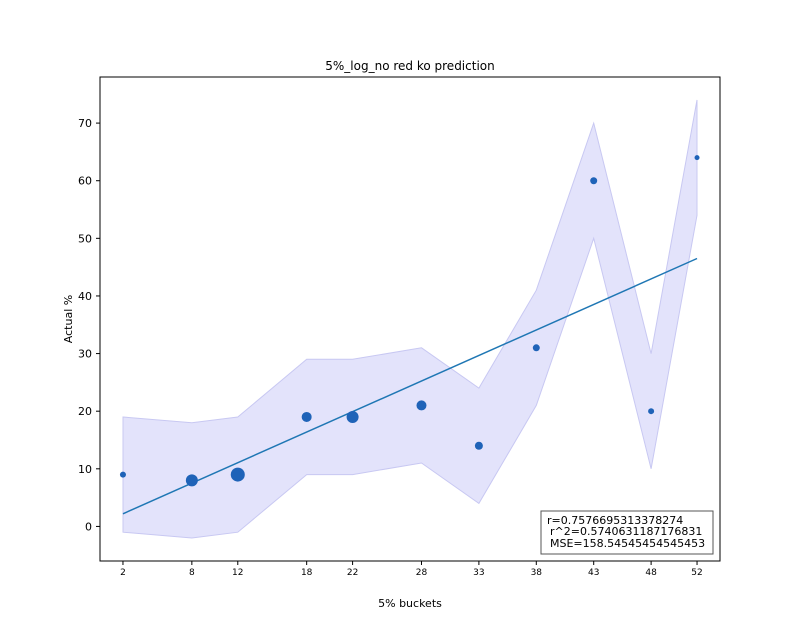 The image size is (800, 640). Describe the element at coordinates (696, 573) in the screenshot. I see `x-tick-label: 52` at that location.